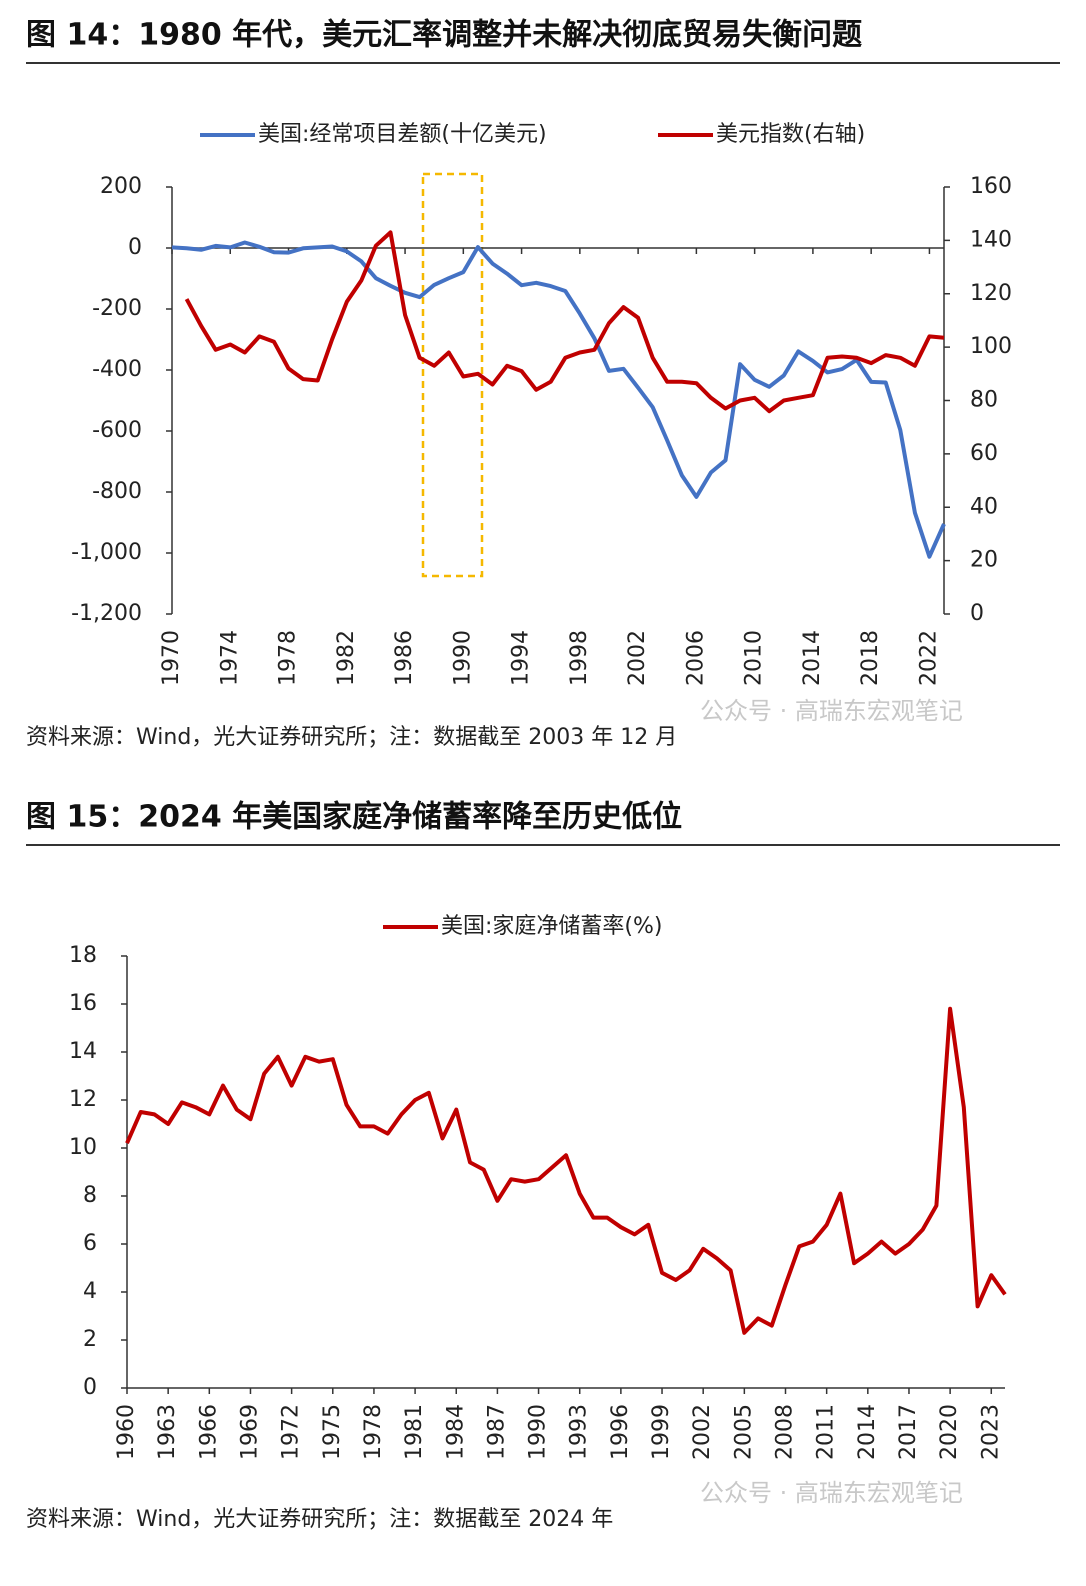  Describe the element at coordinates (90, 1243) in the screenshot. I see `y-tick-label: 6` at that location.